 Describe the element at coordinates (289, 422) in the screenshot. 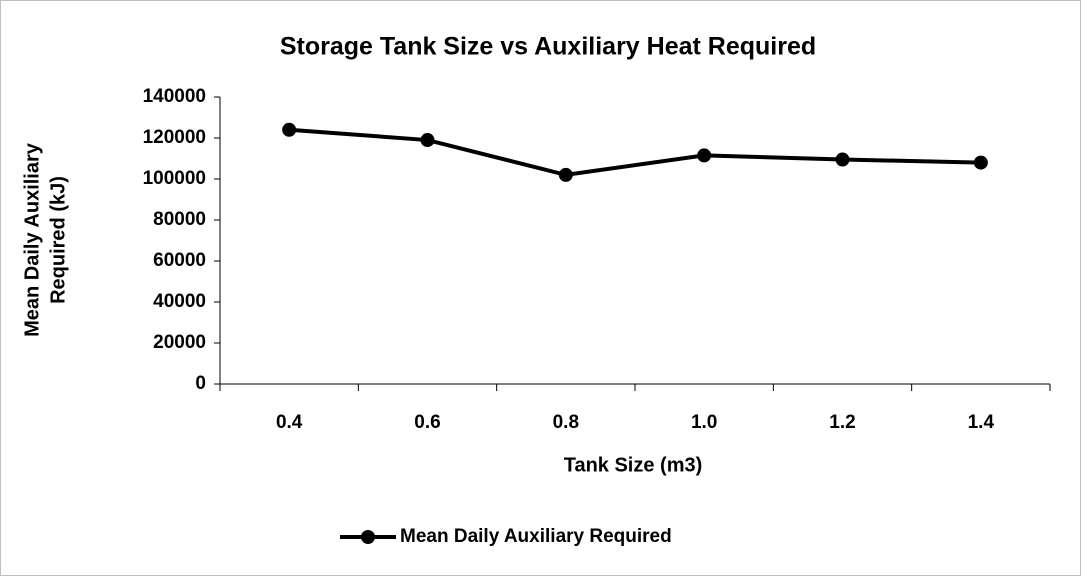

I see `x-tick-label: 0.4` at that location.